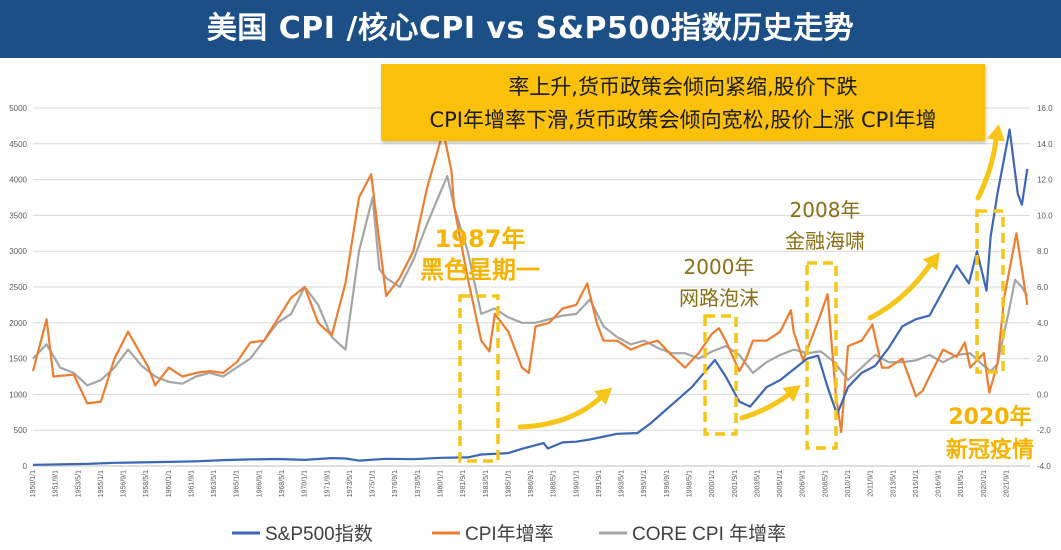  What do you see at coordinates (1044, 430) in the screenshot?
I see `y-right-tick-label: -2.0` at bounding box center [1044, 430].